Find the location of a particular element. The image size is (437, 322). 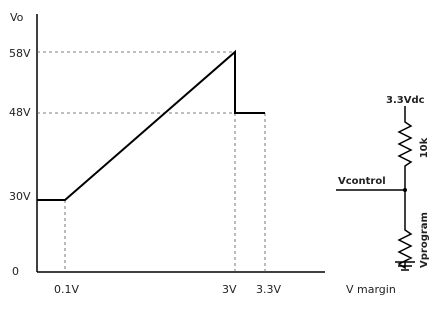

node-dot is located at coordinates (405, 190).